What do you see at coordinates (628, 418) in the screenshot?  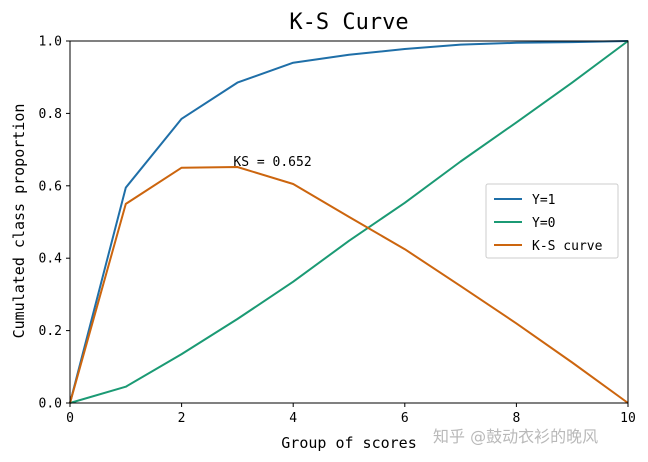 I see `x-tick-label-5: 10` at bounding box center [628, 418].